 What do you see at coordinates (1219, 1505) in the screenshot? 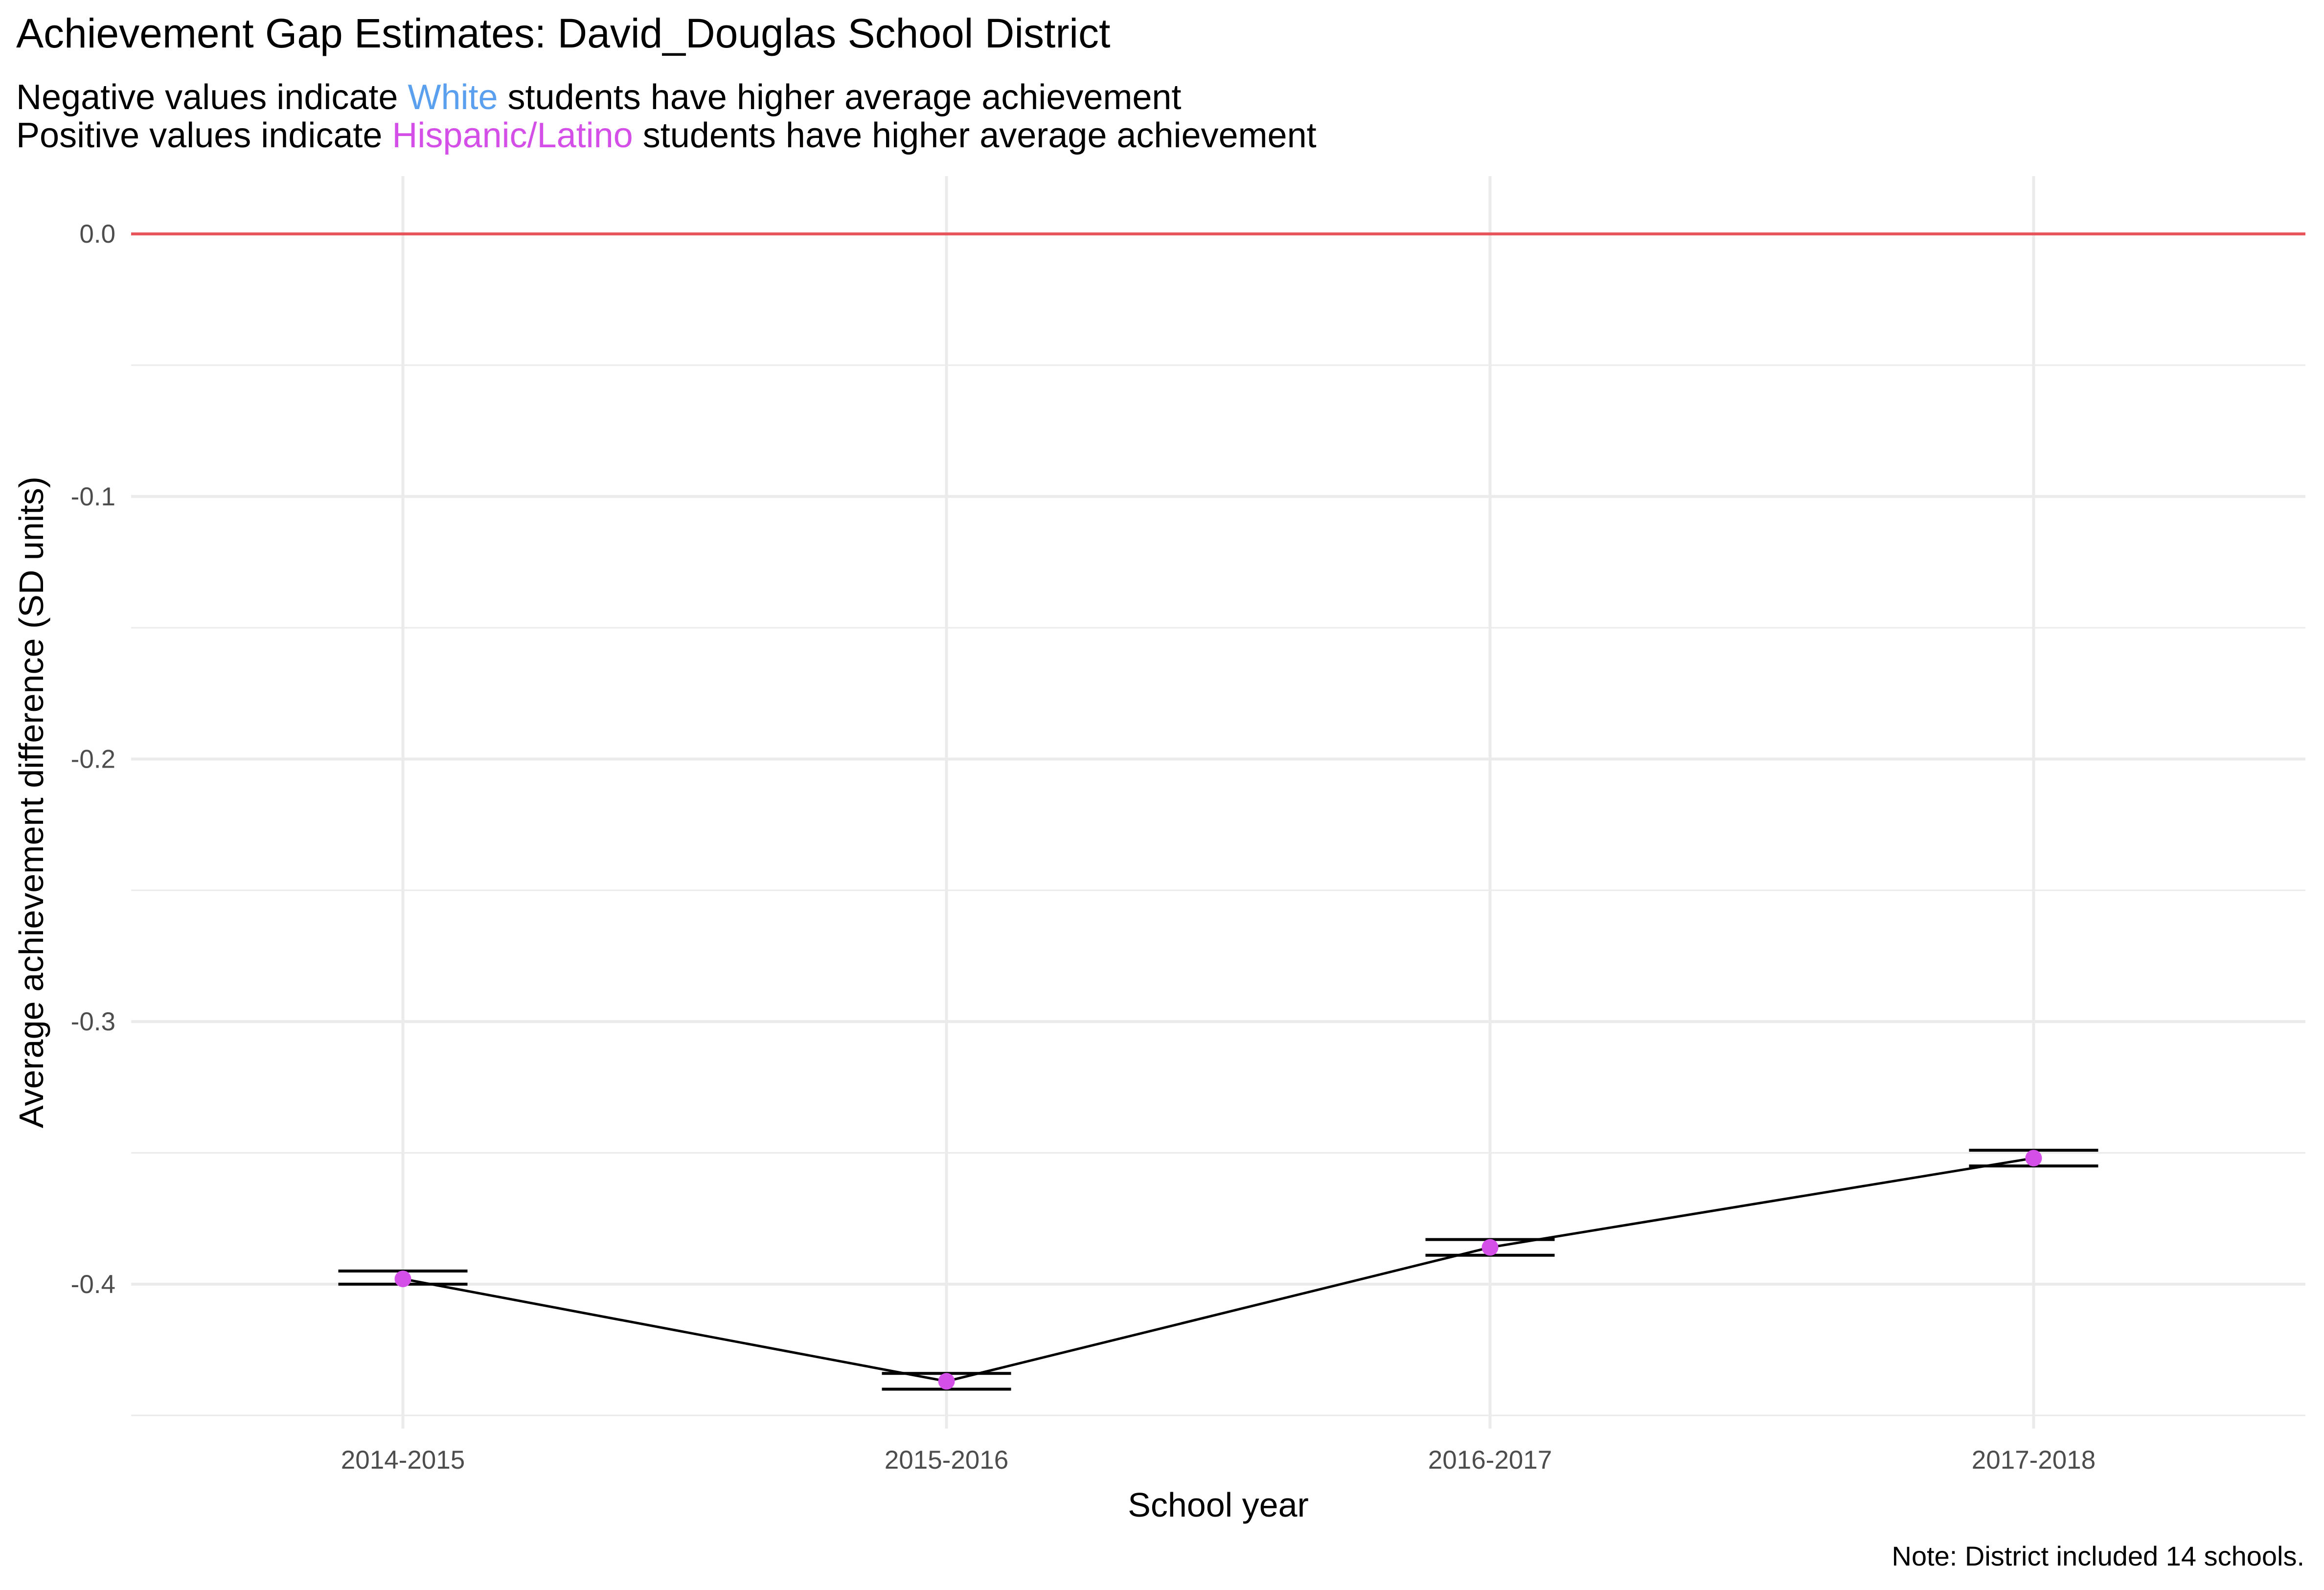
I see `x-axis-title: School year` at bounding box center [1219, 1505].